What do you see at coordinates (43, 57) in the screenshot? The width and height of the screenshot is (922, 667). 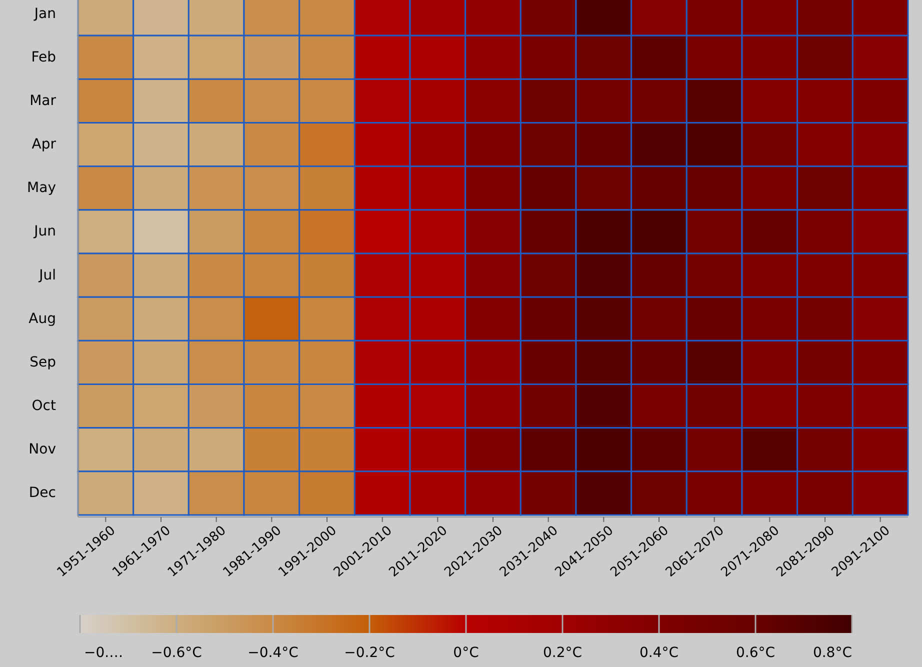 I see `y-tick-label: Feb` at bounding box center [43, 57].